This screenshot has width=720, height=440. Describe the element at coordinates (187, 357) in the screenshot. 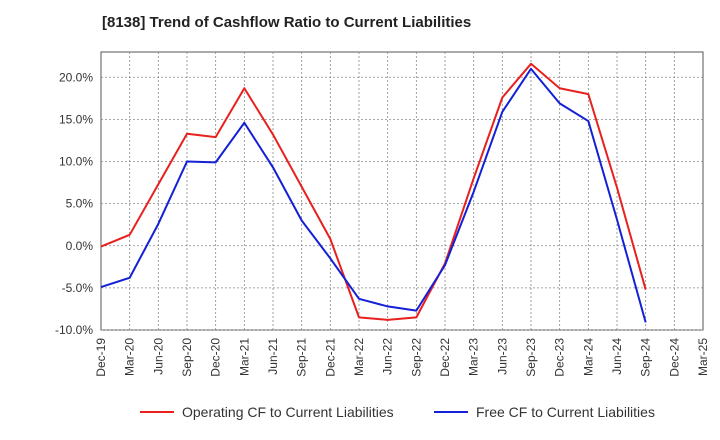

I see `x-tick-label: Sep-20` at that location.